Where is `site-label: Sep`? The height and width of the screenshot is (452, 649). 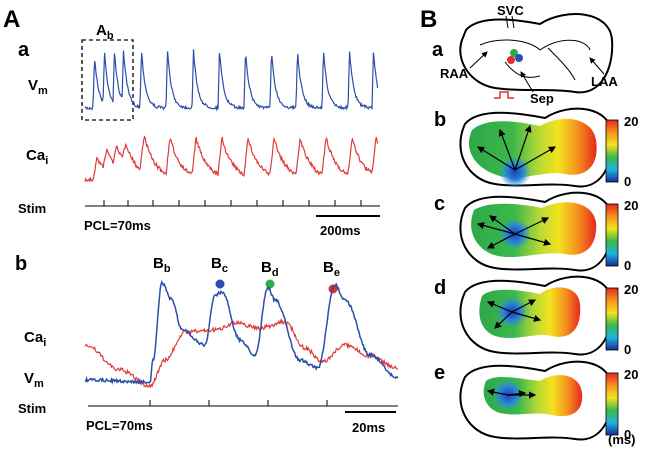
site-label: Sep is located at coordinates (542, 98).